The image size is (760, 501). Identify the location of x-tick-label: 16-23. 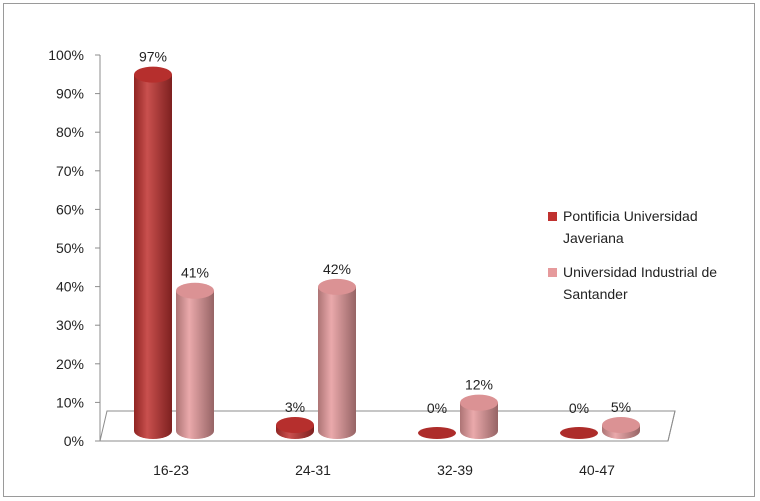
(171, 470).